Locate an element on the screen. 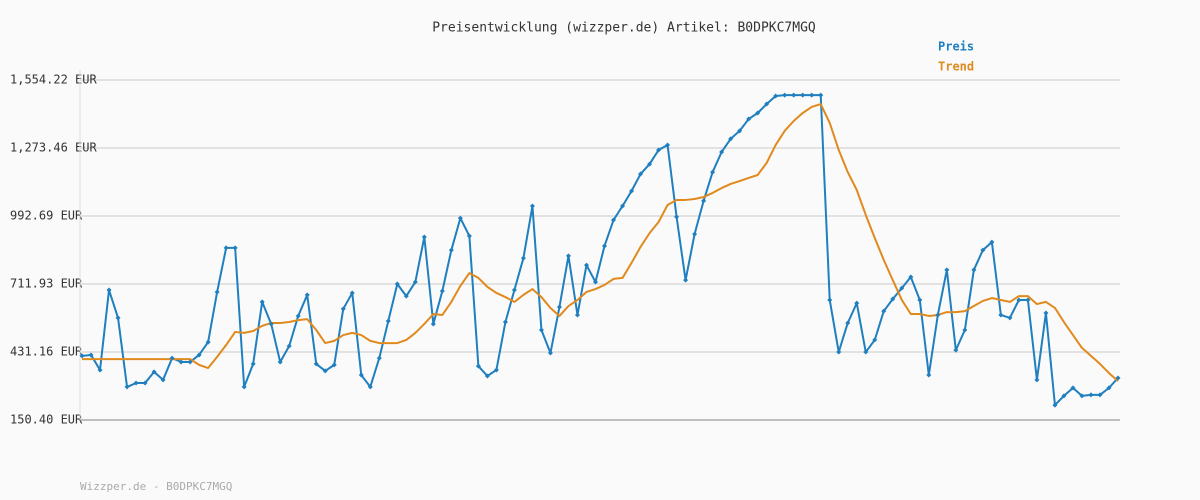 Image resolution: width=1200 pixels, height=500 pixels. legend-label: Preis is located at coordinates (956, 47).